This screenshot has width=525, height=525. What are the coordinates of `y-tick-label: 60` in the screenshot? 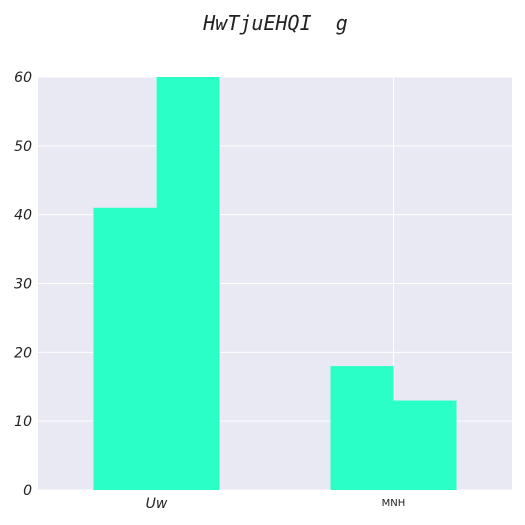 It's located at (23, 78).